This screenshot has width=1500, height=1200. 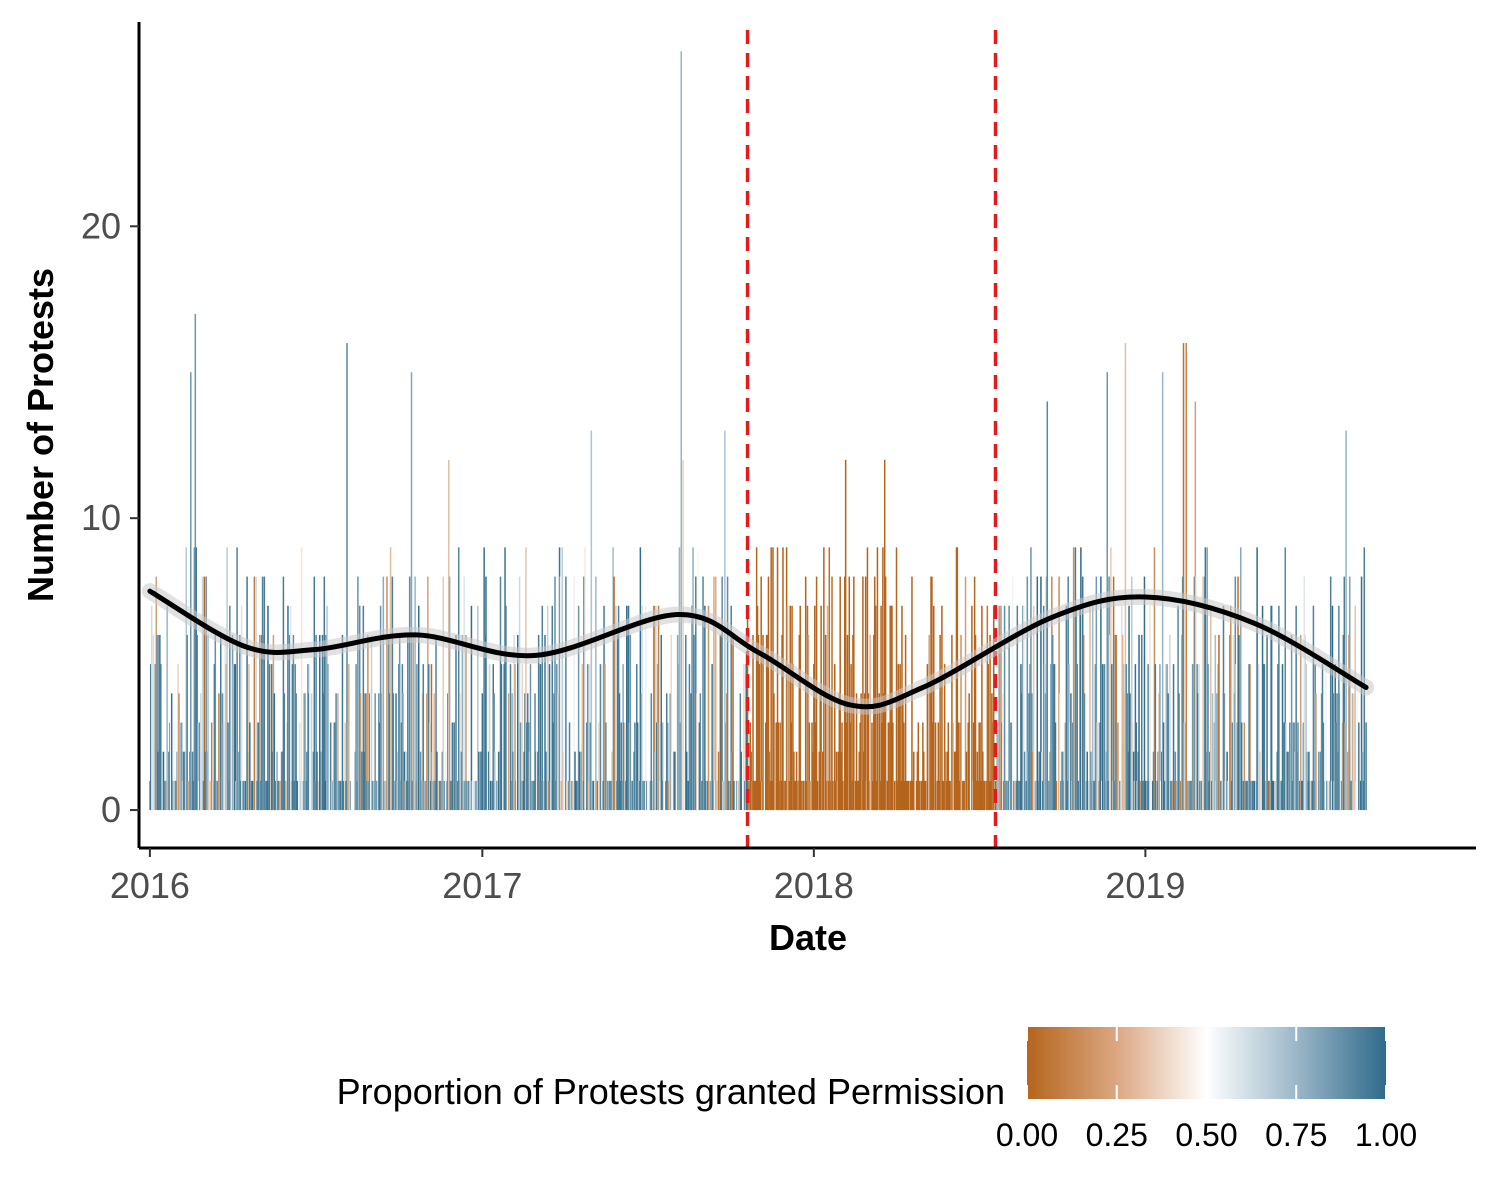 I want to click on x-tick-label: 2017, so click(x=482, y=885).